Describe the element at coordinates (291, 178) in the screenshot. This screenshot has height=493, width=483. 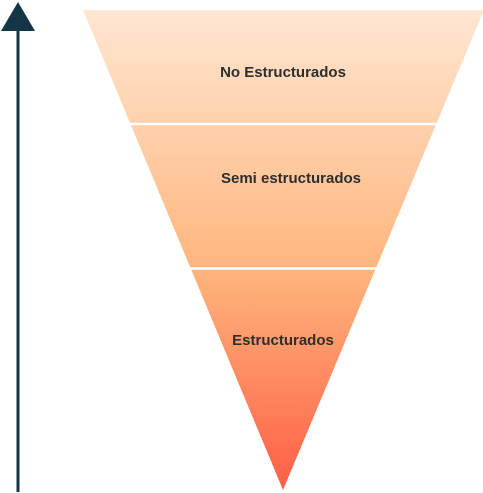
I see `segment-label-semi-estructurados: Semi estructurados` at that location.